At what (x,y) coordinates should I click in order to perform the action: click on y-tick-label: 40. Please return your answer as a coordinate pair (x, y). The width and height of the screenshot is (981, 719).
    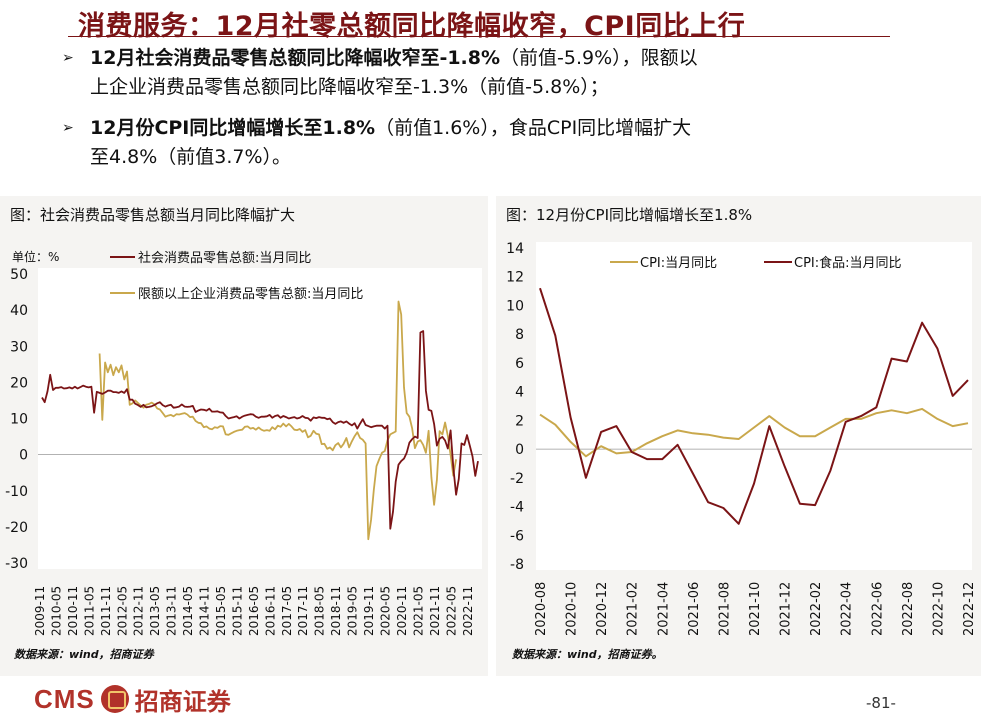
    Looking at the image, I should click on (19, 311).